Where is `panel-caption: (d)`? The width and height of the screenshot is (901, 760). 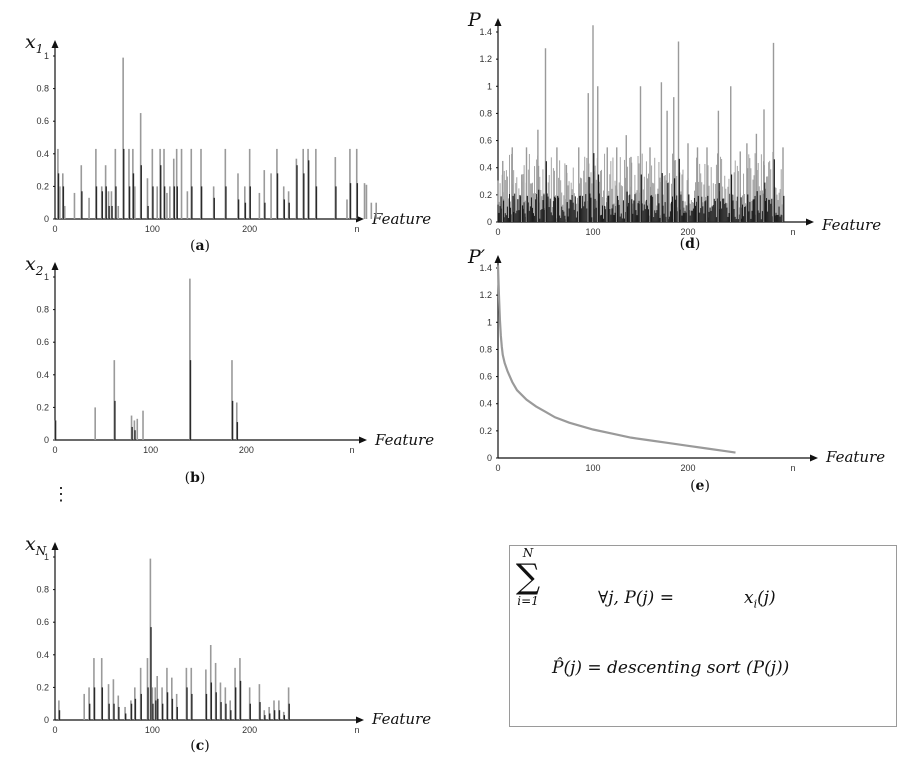
panel-caption: (d) is located at coordinates (690, 244).